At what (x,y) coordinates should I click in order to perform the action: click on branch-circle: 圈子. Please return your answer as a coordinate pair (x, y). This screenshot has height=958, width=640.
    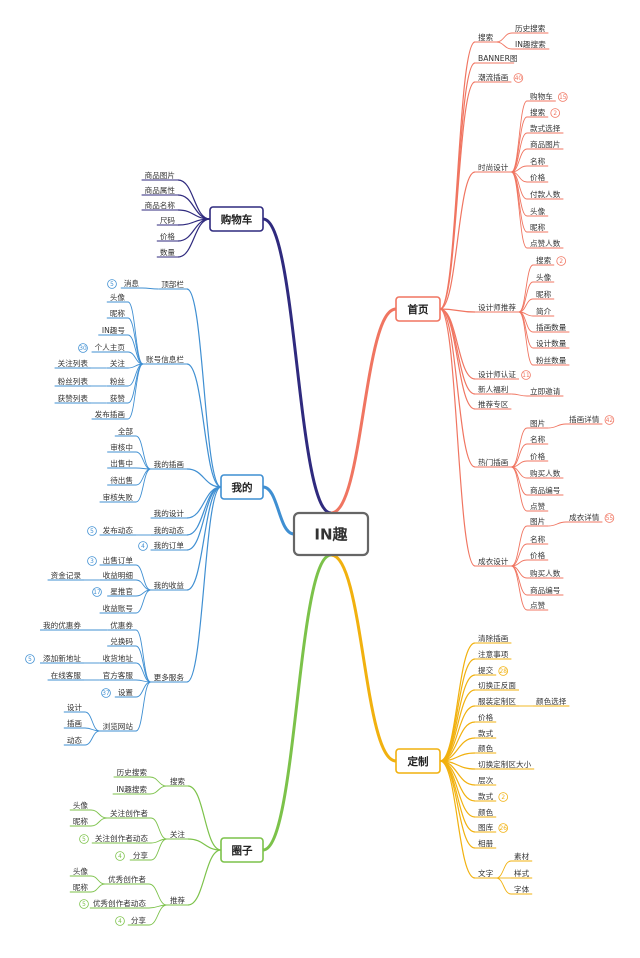
    Looking at the image, I should click on (242, 850).